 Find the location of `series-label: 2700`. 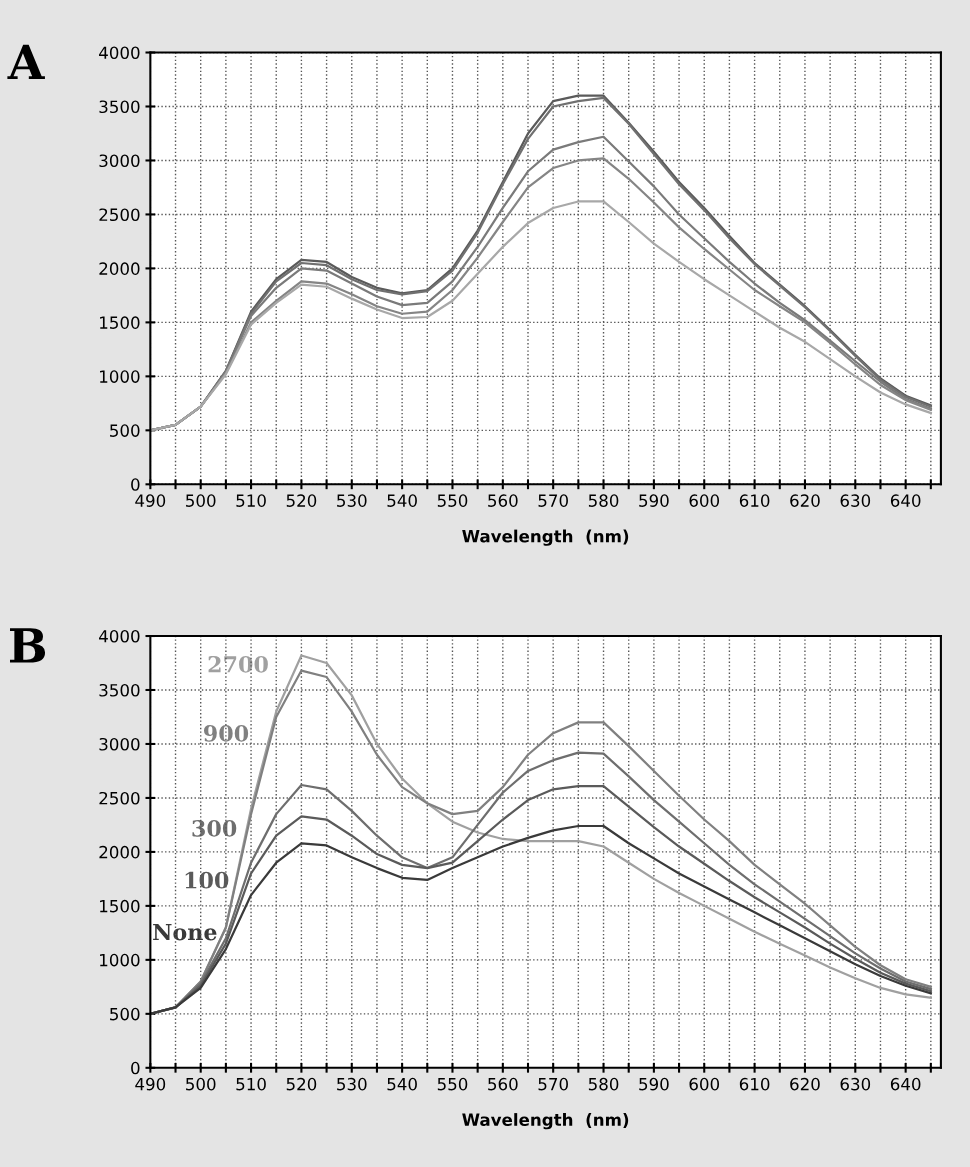

series-label: 2700 is located at coordinates (238, 664).